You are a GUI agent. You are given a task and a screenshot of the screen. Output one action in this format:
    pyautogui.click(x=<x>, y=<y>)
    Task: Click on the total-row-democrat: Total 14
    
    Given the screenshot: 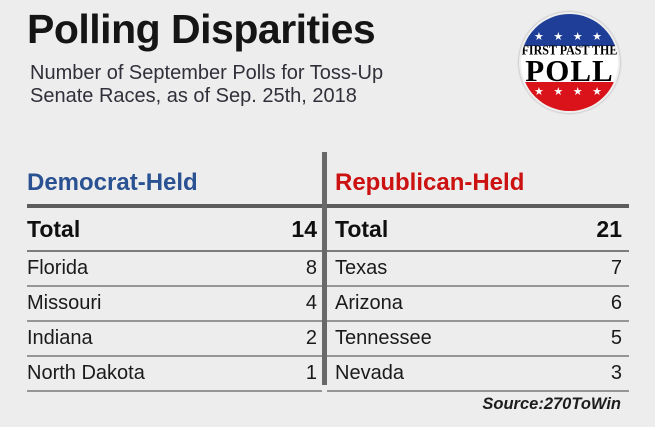 What is the action you would take?
    pyautogui.click(x=174, y=230)
    